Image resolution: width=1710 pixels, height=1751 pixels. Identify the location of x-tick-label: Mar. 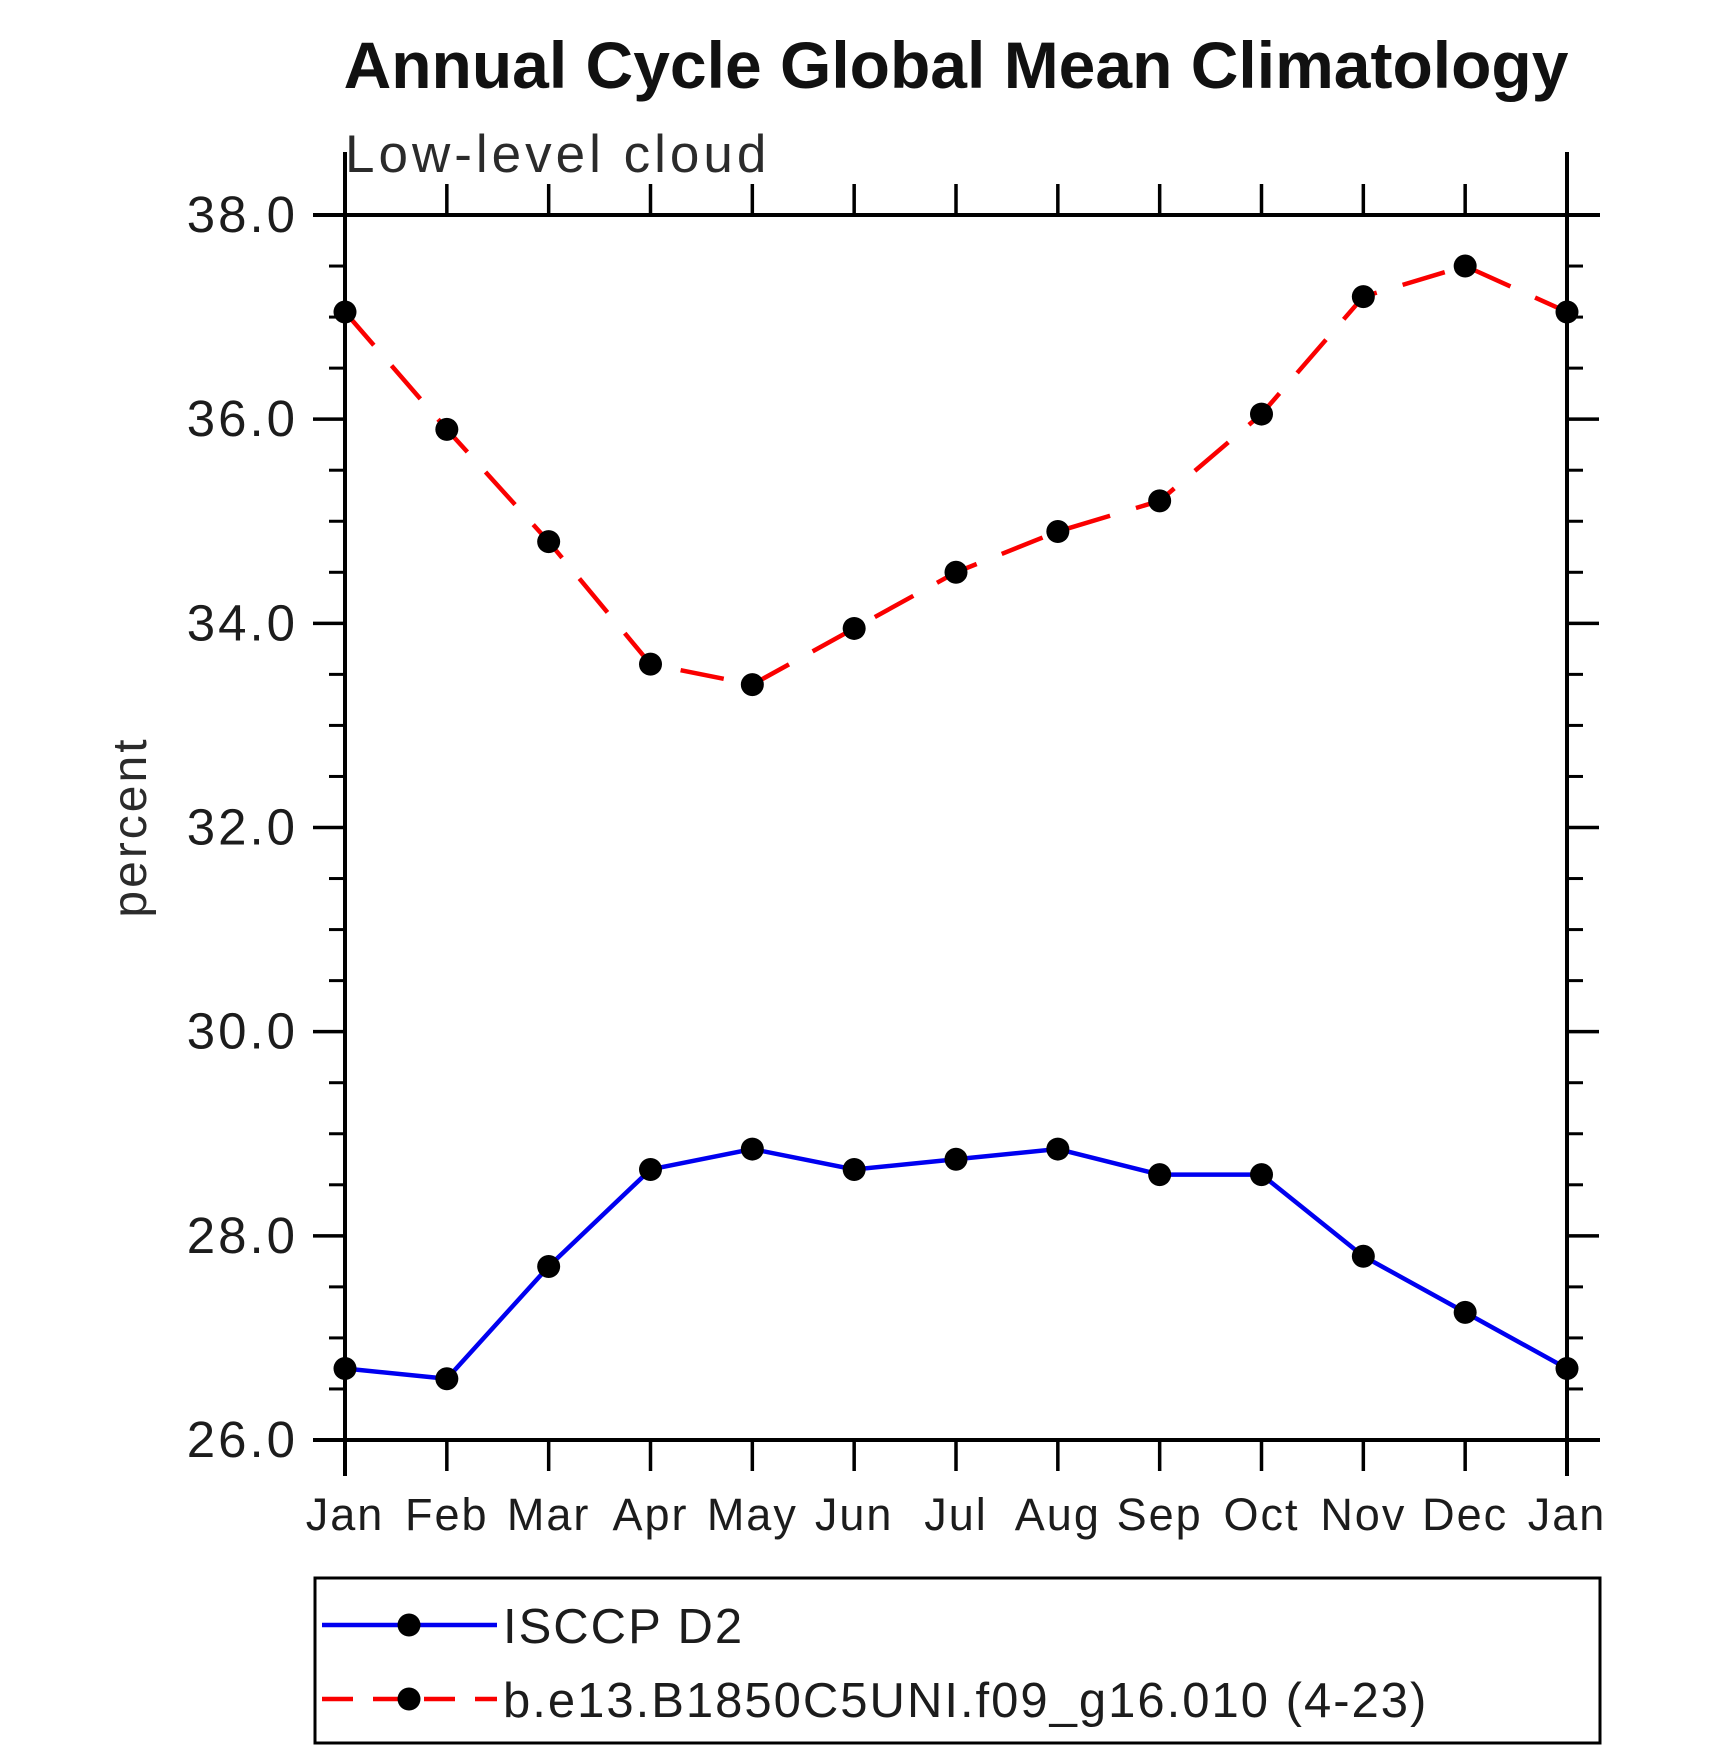
(549, 1514).